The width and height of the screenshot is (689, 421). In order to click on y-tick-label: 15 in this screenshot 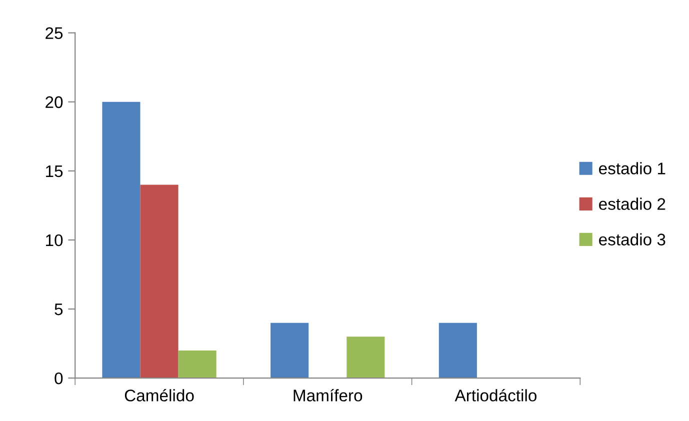, I will do `click(54, 172)`.